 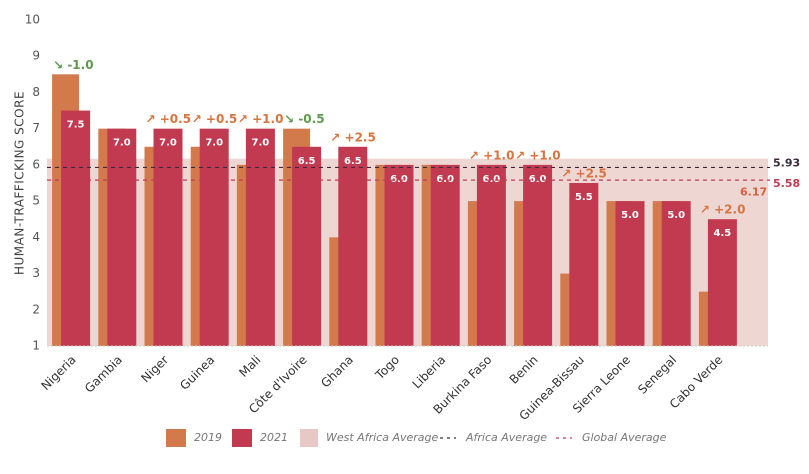 What do you see at coordinates (753, 192) in the screenshot?
I see `average-label: 6.17` at bounding box center [753, 192].